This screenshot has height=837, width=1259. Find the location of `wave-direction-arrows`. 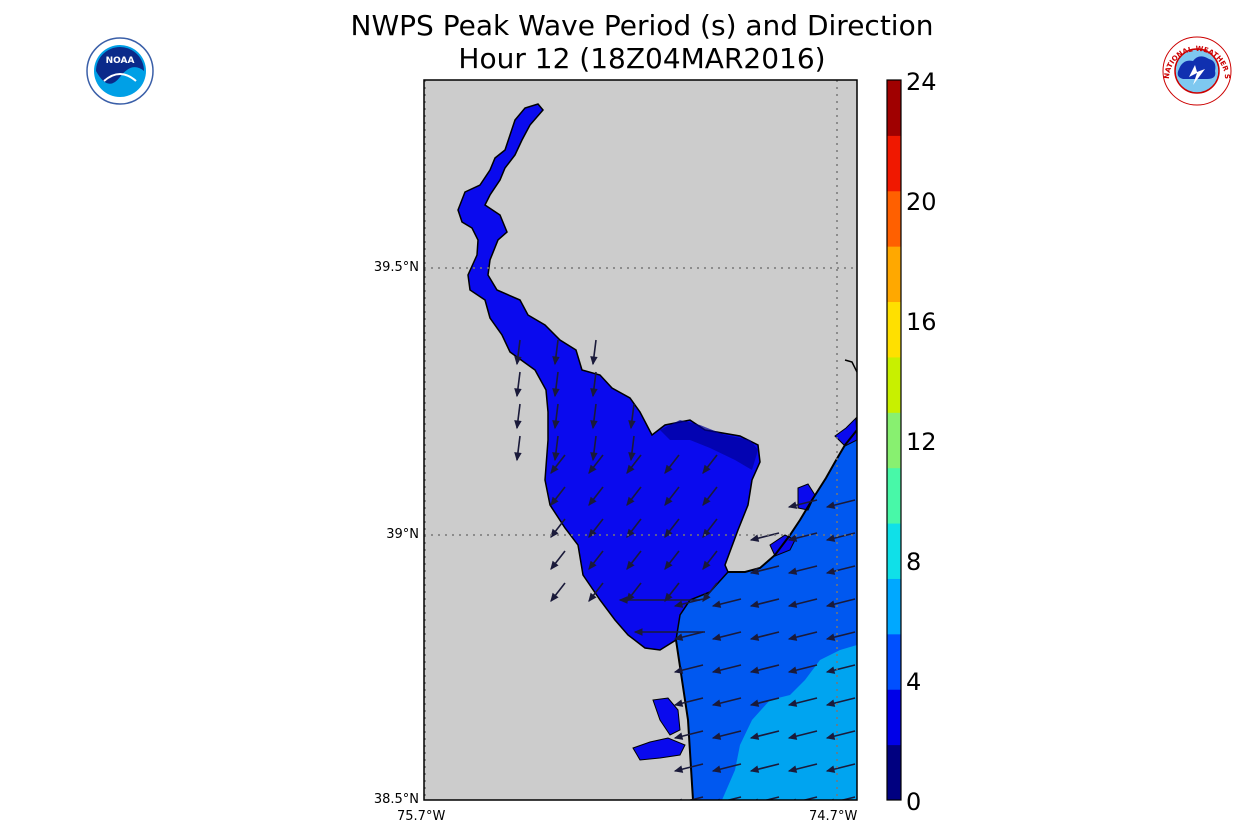

wave-direction-arrows is located at coordinates (685, 569).